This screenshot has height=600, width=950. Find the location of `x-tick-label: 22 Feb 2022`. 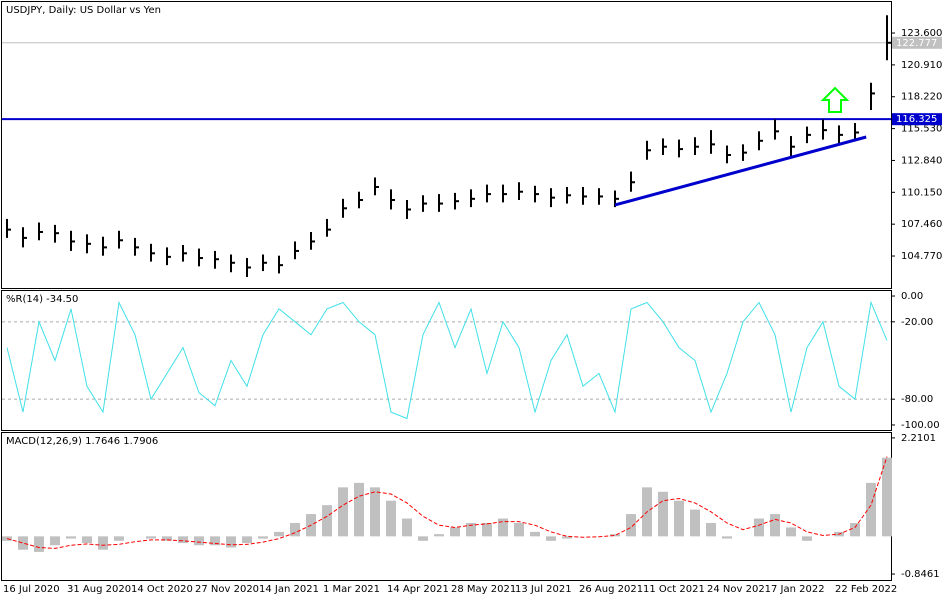

x-tick-label: 22 Feb 2022 is located at coordinates (866, 589).